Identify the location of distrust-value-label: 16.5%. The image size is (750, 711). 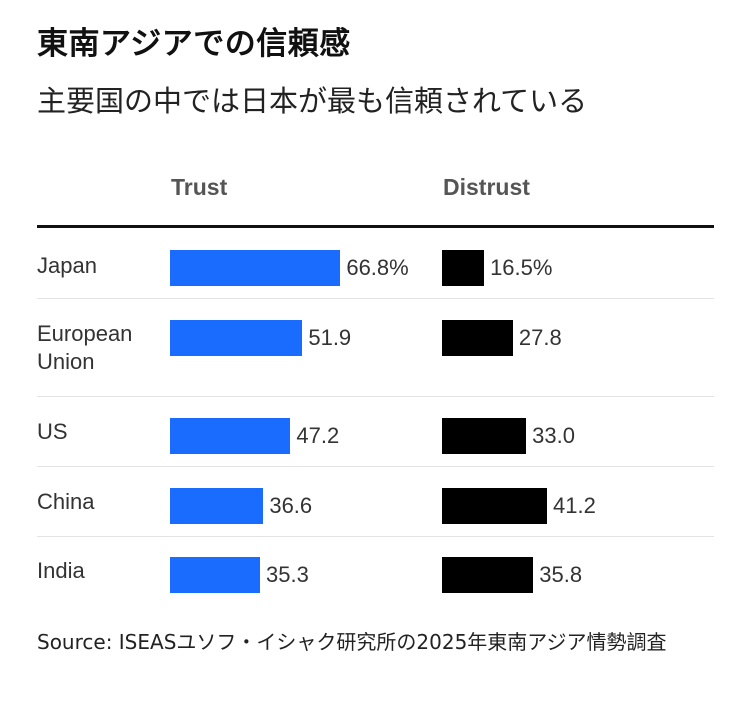
(521, 267).